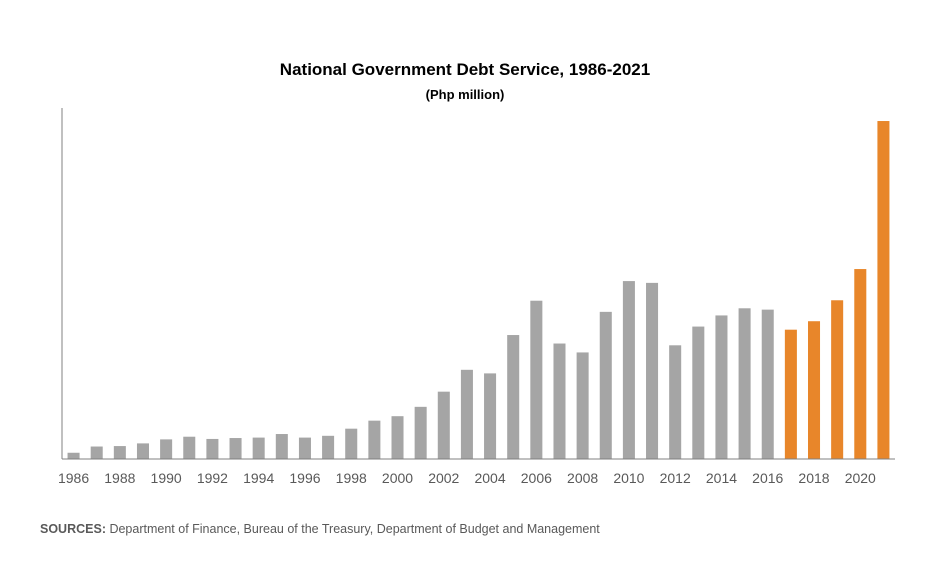  Describe the element at coordinates (212, 478) in the screenshot. I see `x-tick-label-1992: 1992` at that location.